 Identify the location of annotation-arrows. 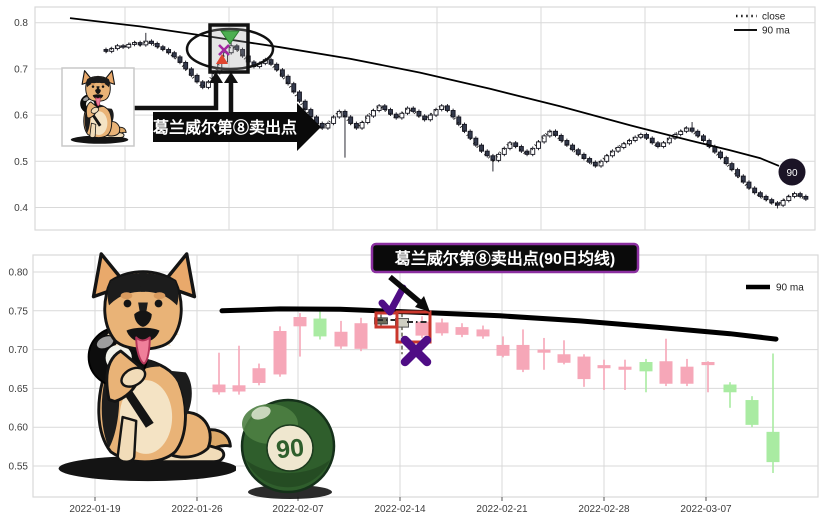
(185, 92).